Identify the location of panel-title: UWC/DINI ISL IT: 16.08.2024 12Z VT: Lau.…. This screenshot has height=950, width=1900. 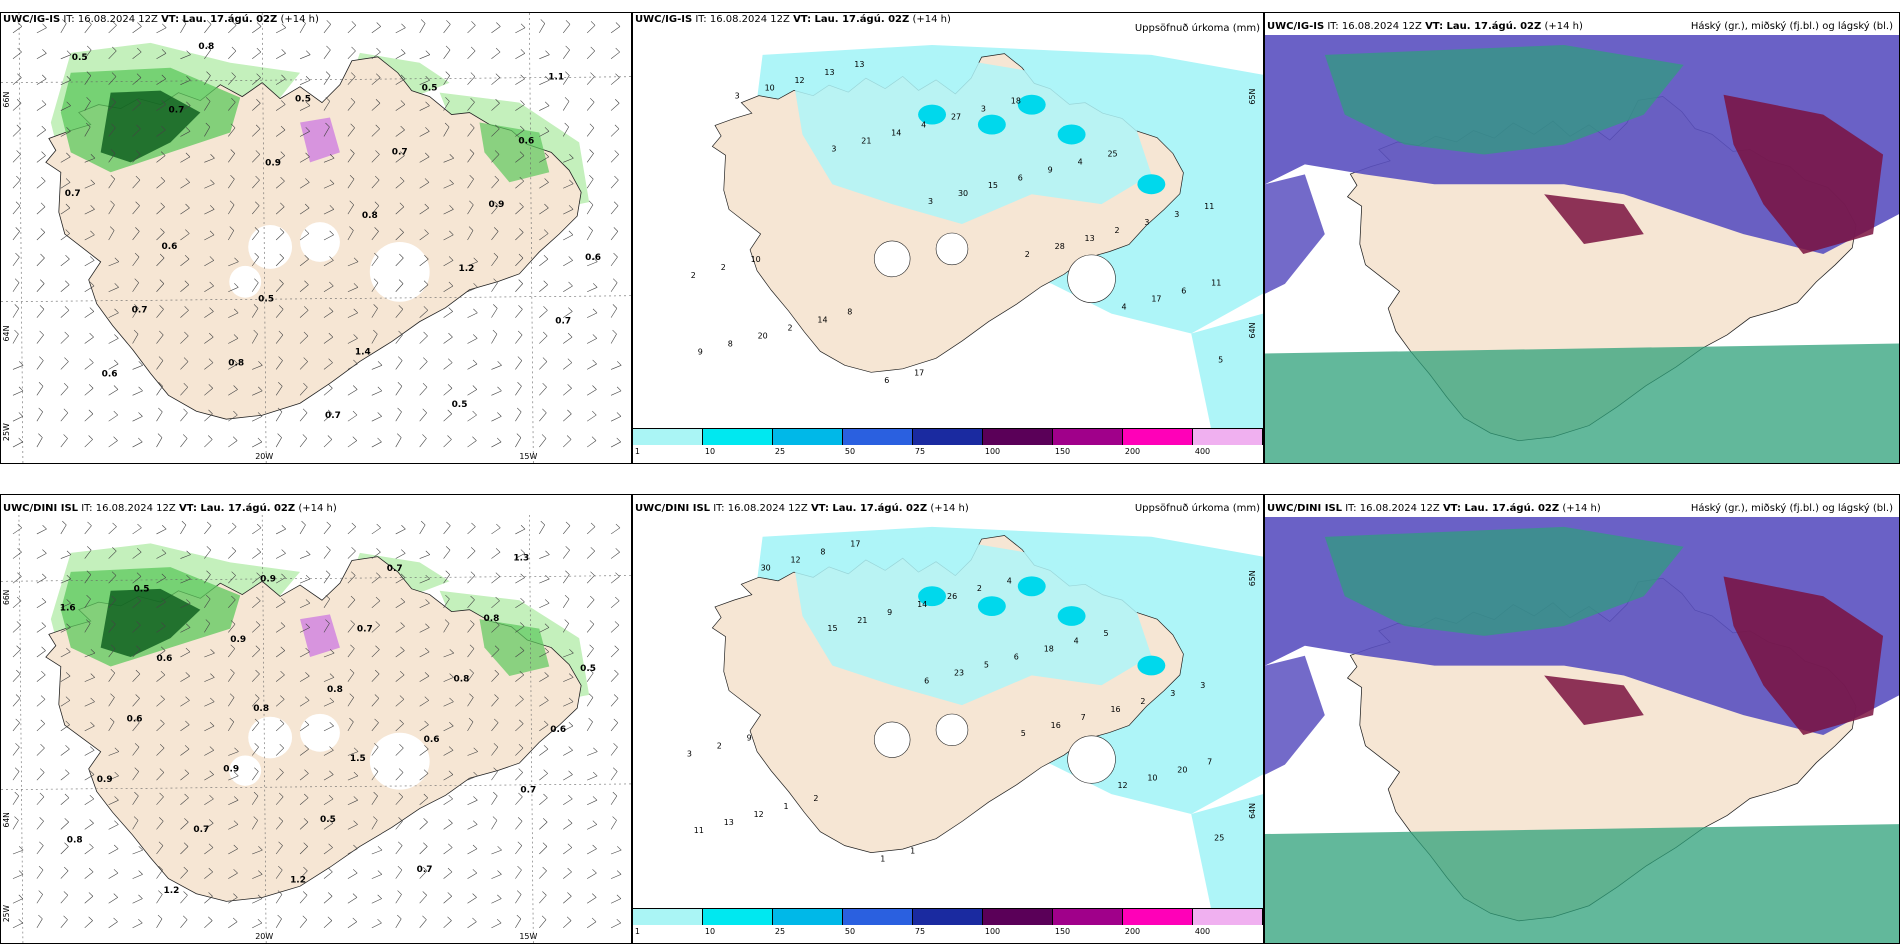
(170, 508).